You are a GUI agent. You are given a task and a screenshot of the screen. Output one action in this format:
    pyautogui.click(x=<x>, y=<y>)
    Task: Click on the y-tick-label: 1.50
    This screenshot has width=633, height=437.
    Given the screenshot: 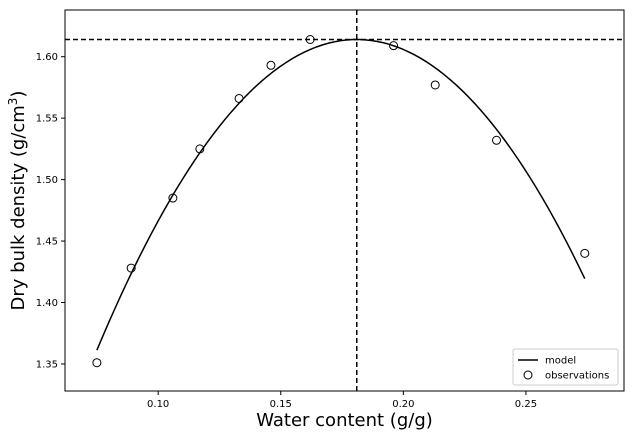 What is the action you would take?
    pyautogui.click(x=47, y=180)
    